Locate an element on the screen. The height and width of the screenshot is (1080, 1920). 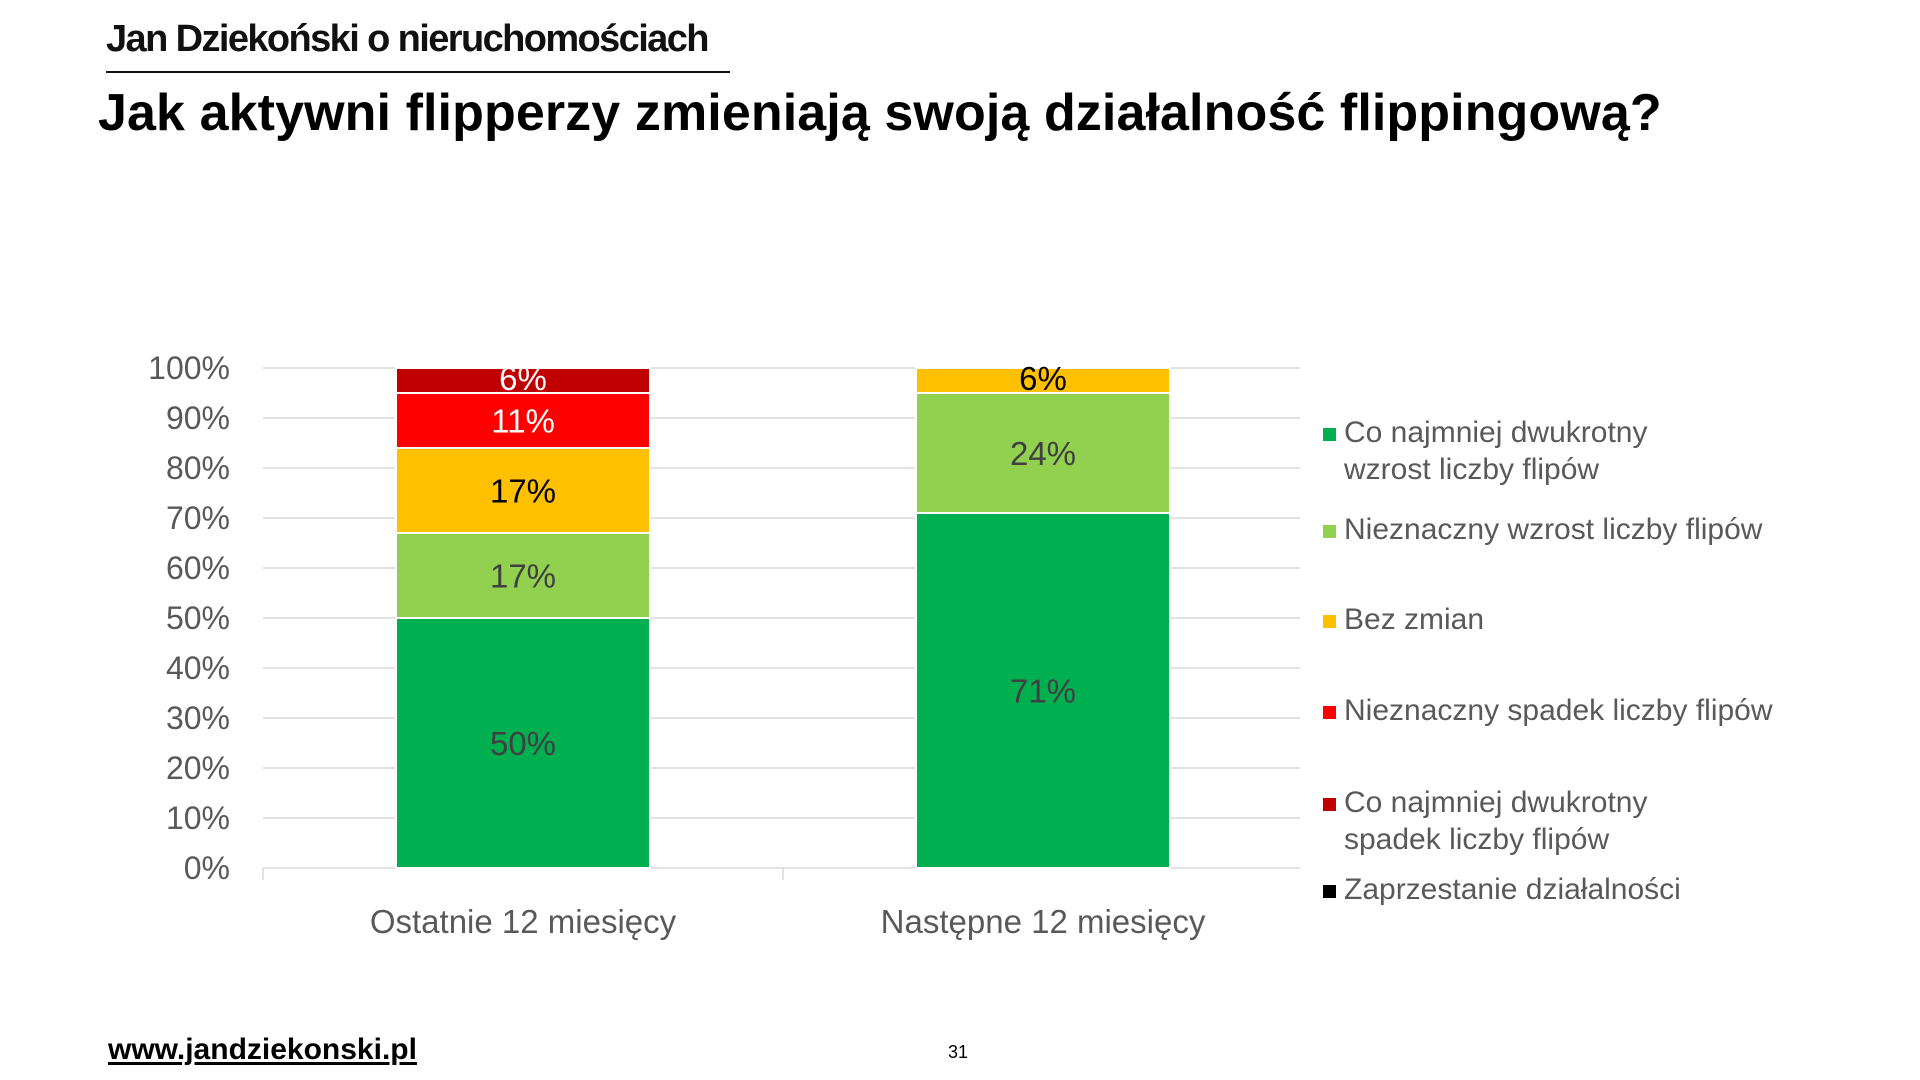
legend-item: Zaprzestanie działalności is located at coordinates (1593, 889).